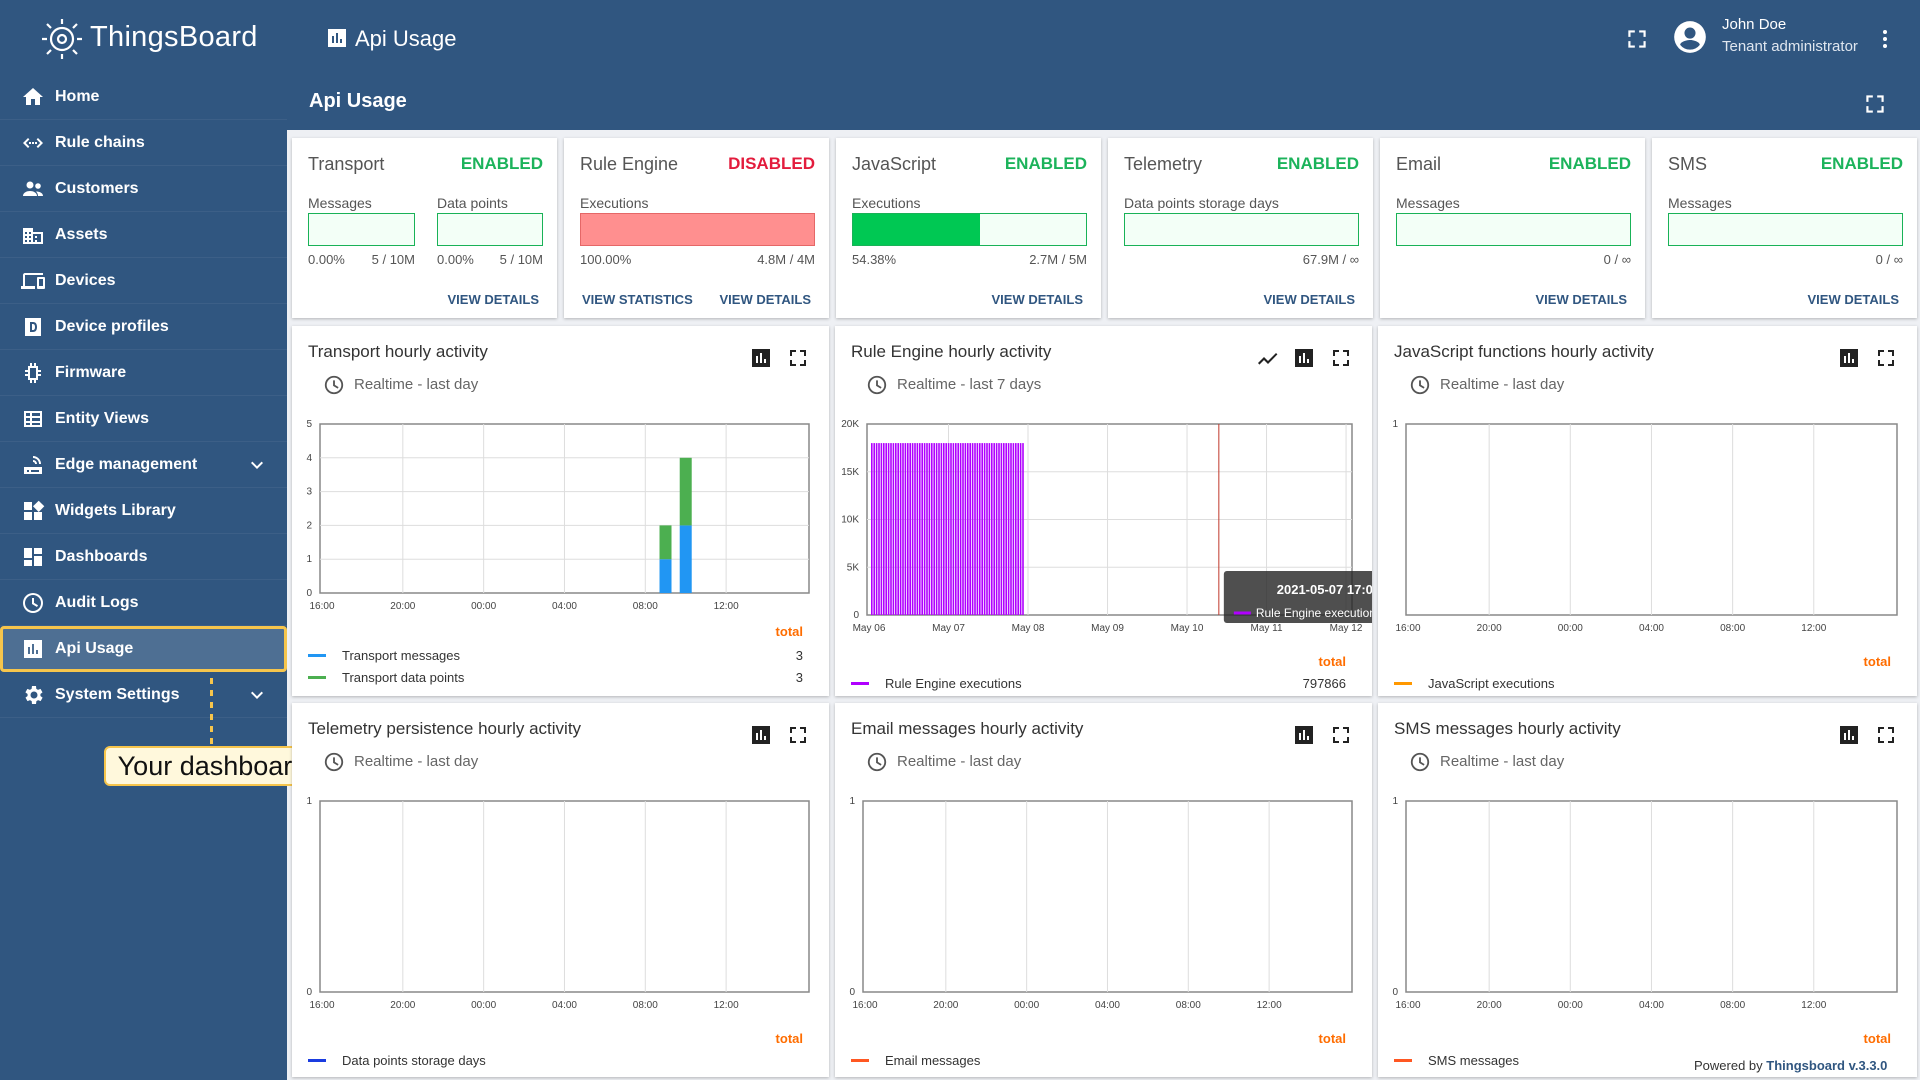 Image resolution: width=1920 pixels, height=1080 pixels. I want to click on x-tick-label: 08:00, so click(1188, 1005).